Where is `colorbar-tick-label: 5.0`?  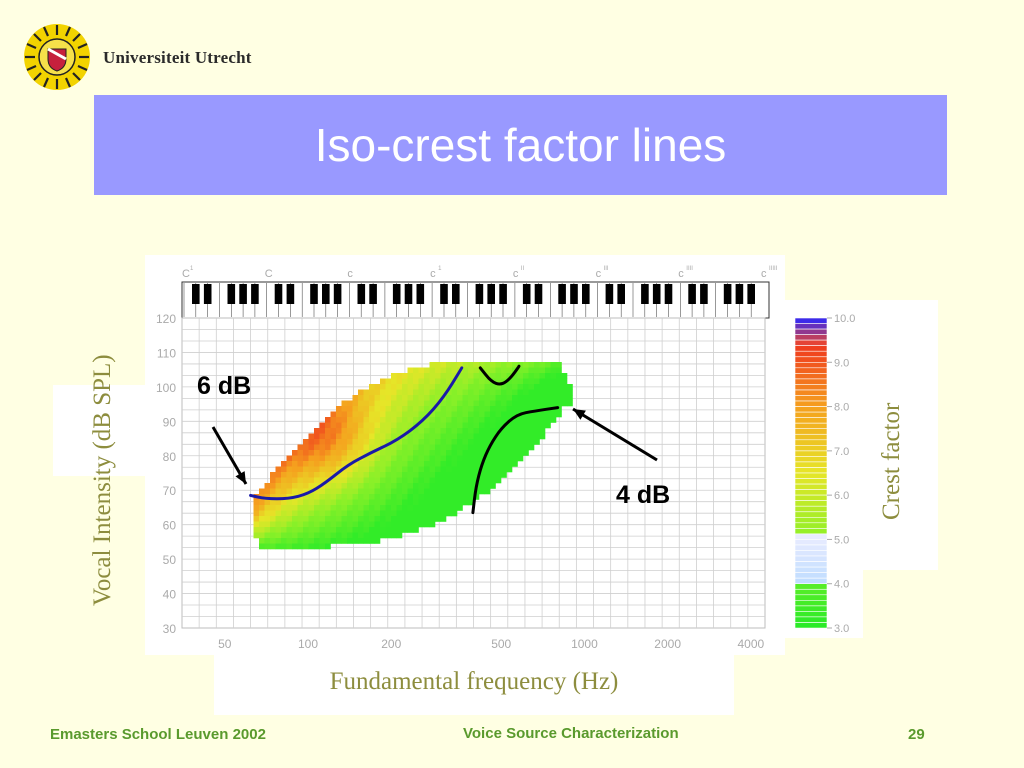
colorbar-tick-label: 5.0 is located at coordinates (841, 540).